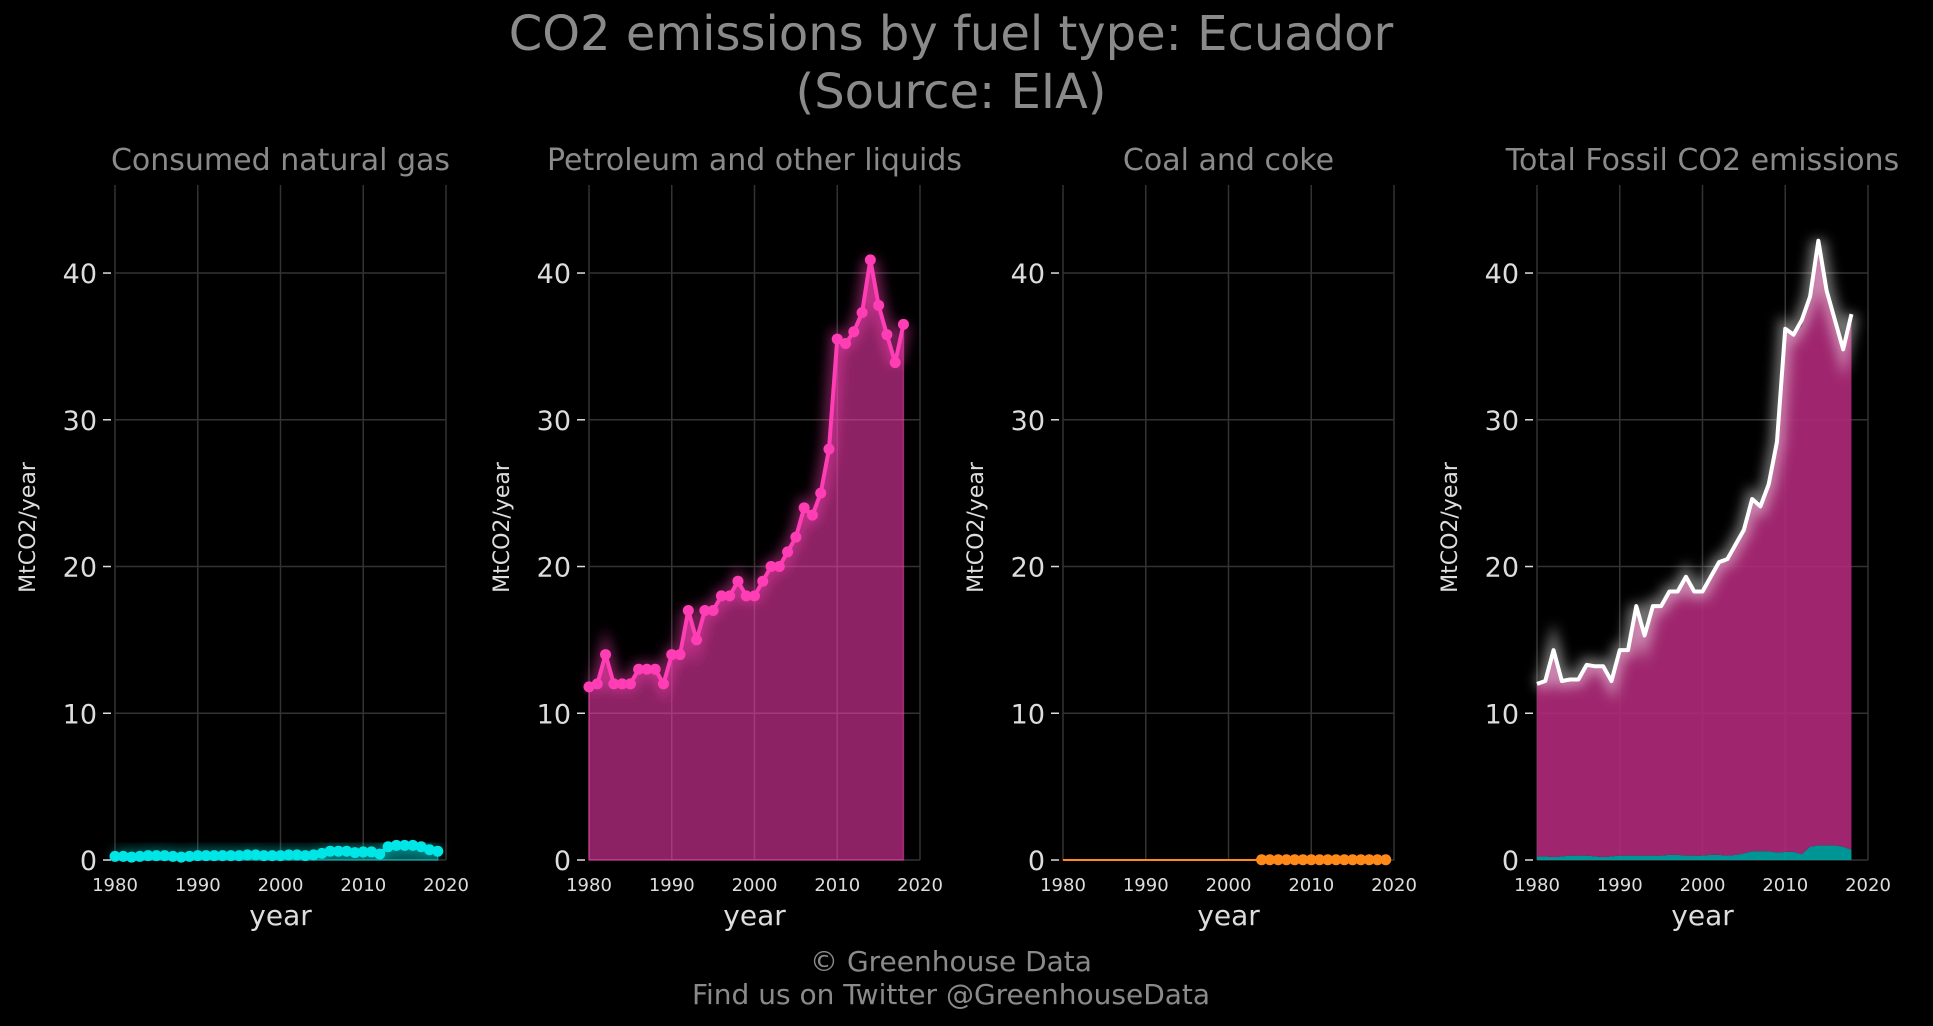 This screenshot has height=1026, width=1933. I want to click on total-line, so click(1695, 462).